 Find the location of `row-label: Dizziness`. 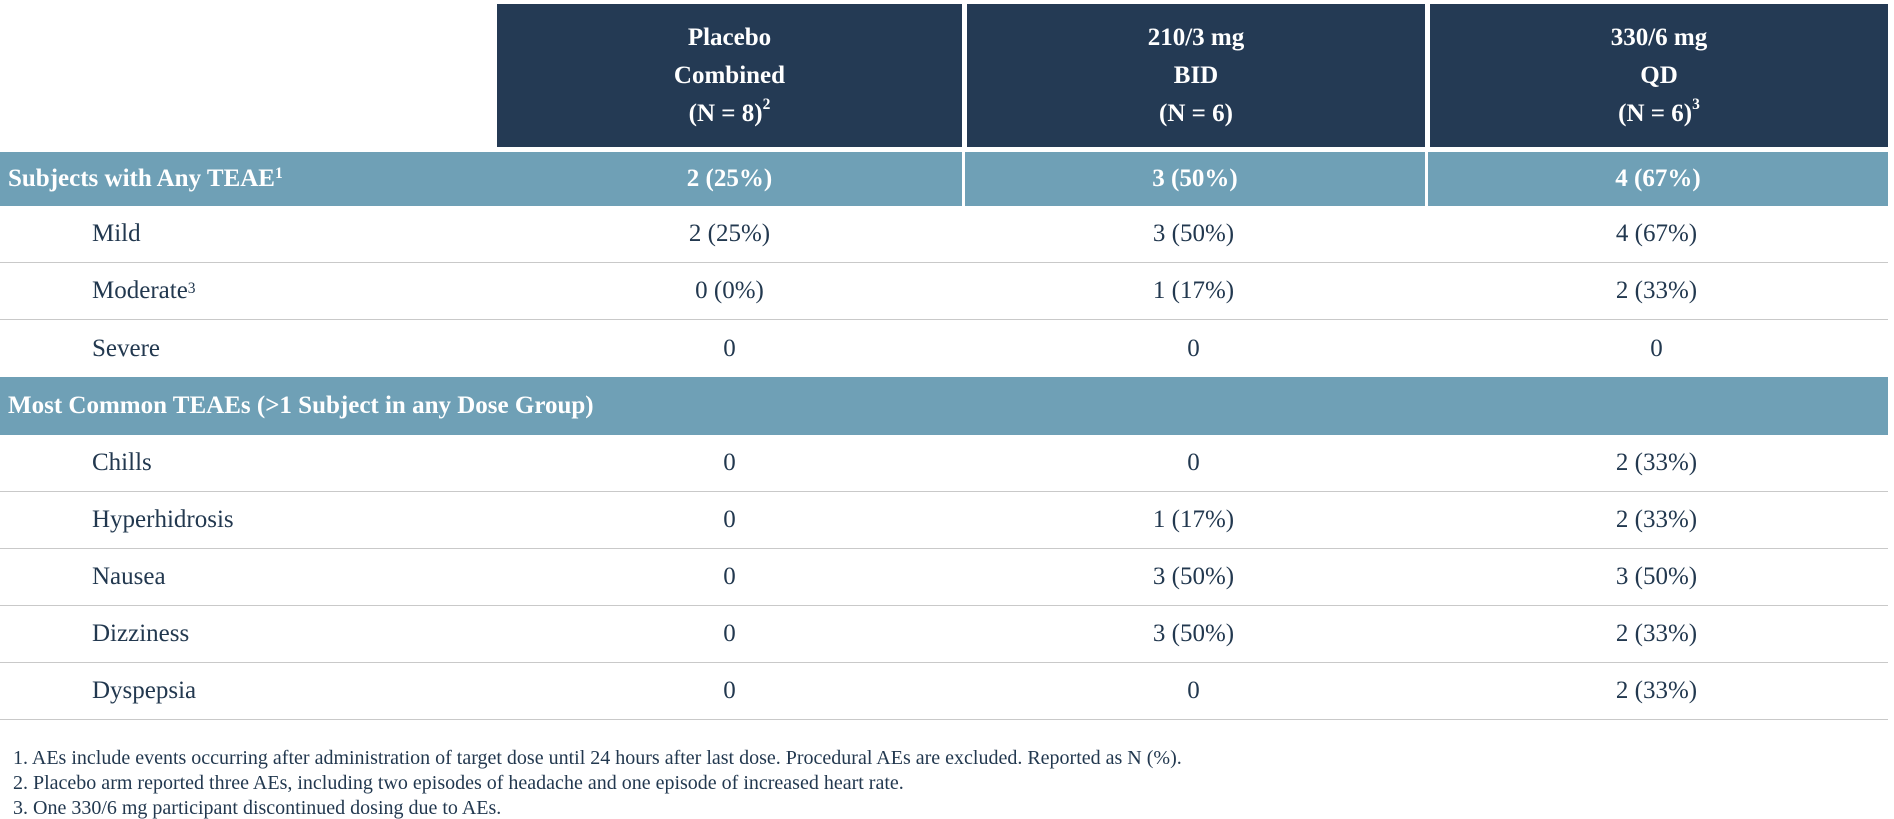

row-label: Dizziness is located at coordinates (248, 634).